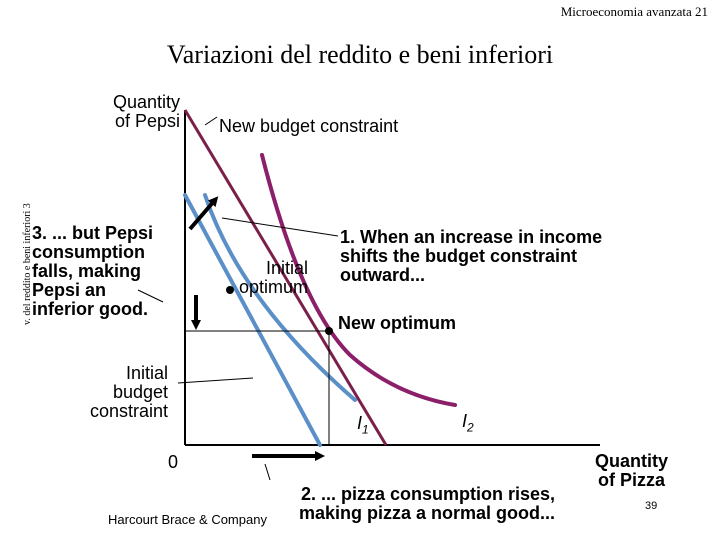  I want to click on curve-i1-label: I1, so click(363, 427).